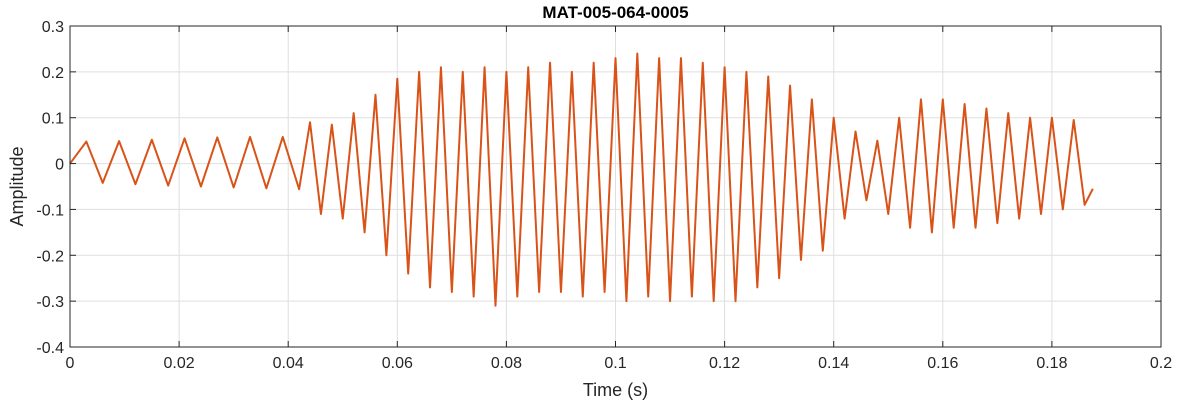 The image size is (1177, 404). Describe the element at coordinates (615, 363) in the screenshot. I see `x-tick-label: 0.1` at that location.